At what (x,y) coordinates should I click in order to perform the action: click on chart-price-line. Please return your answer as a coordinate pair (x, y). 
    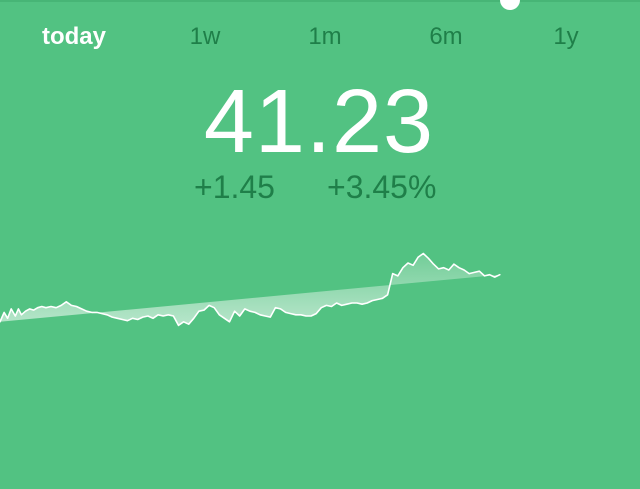
    Looking at the image, I should click on (250, 289).